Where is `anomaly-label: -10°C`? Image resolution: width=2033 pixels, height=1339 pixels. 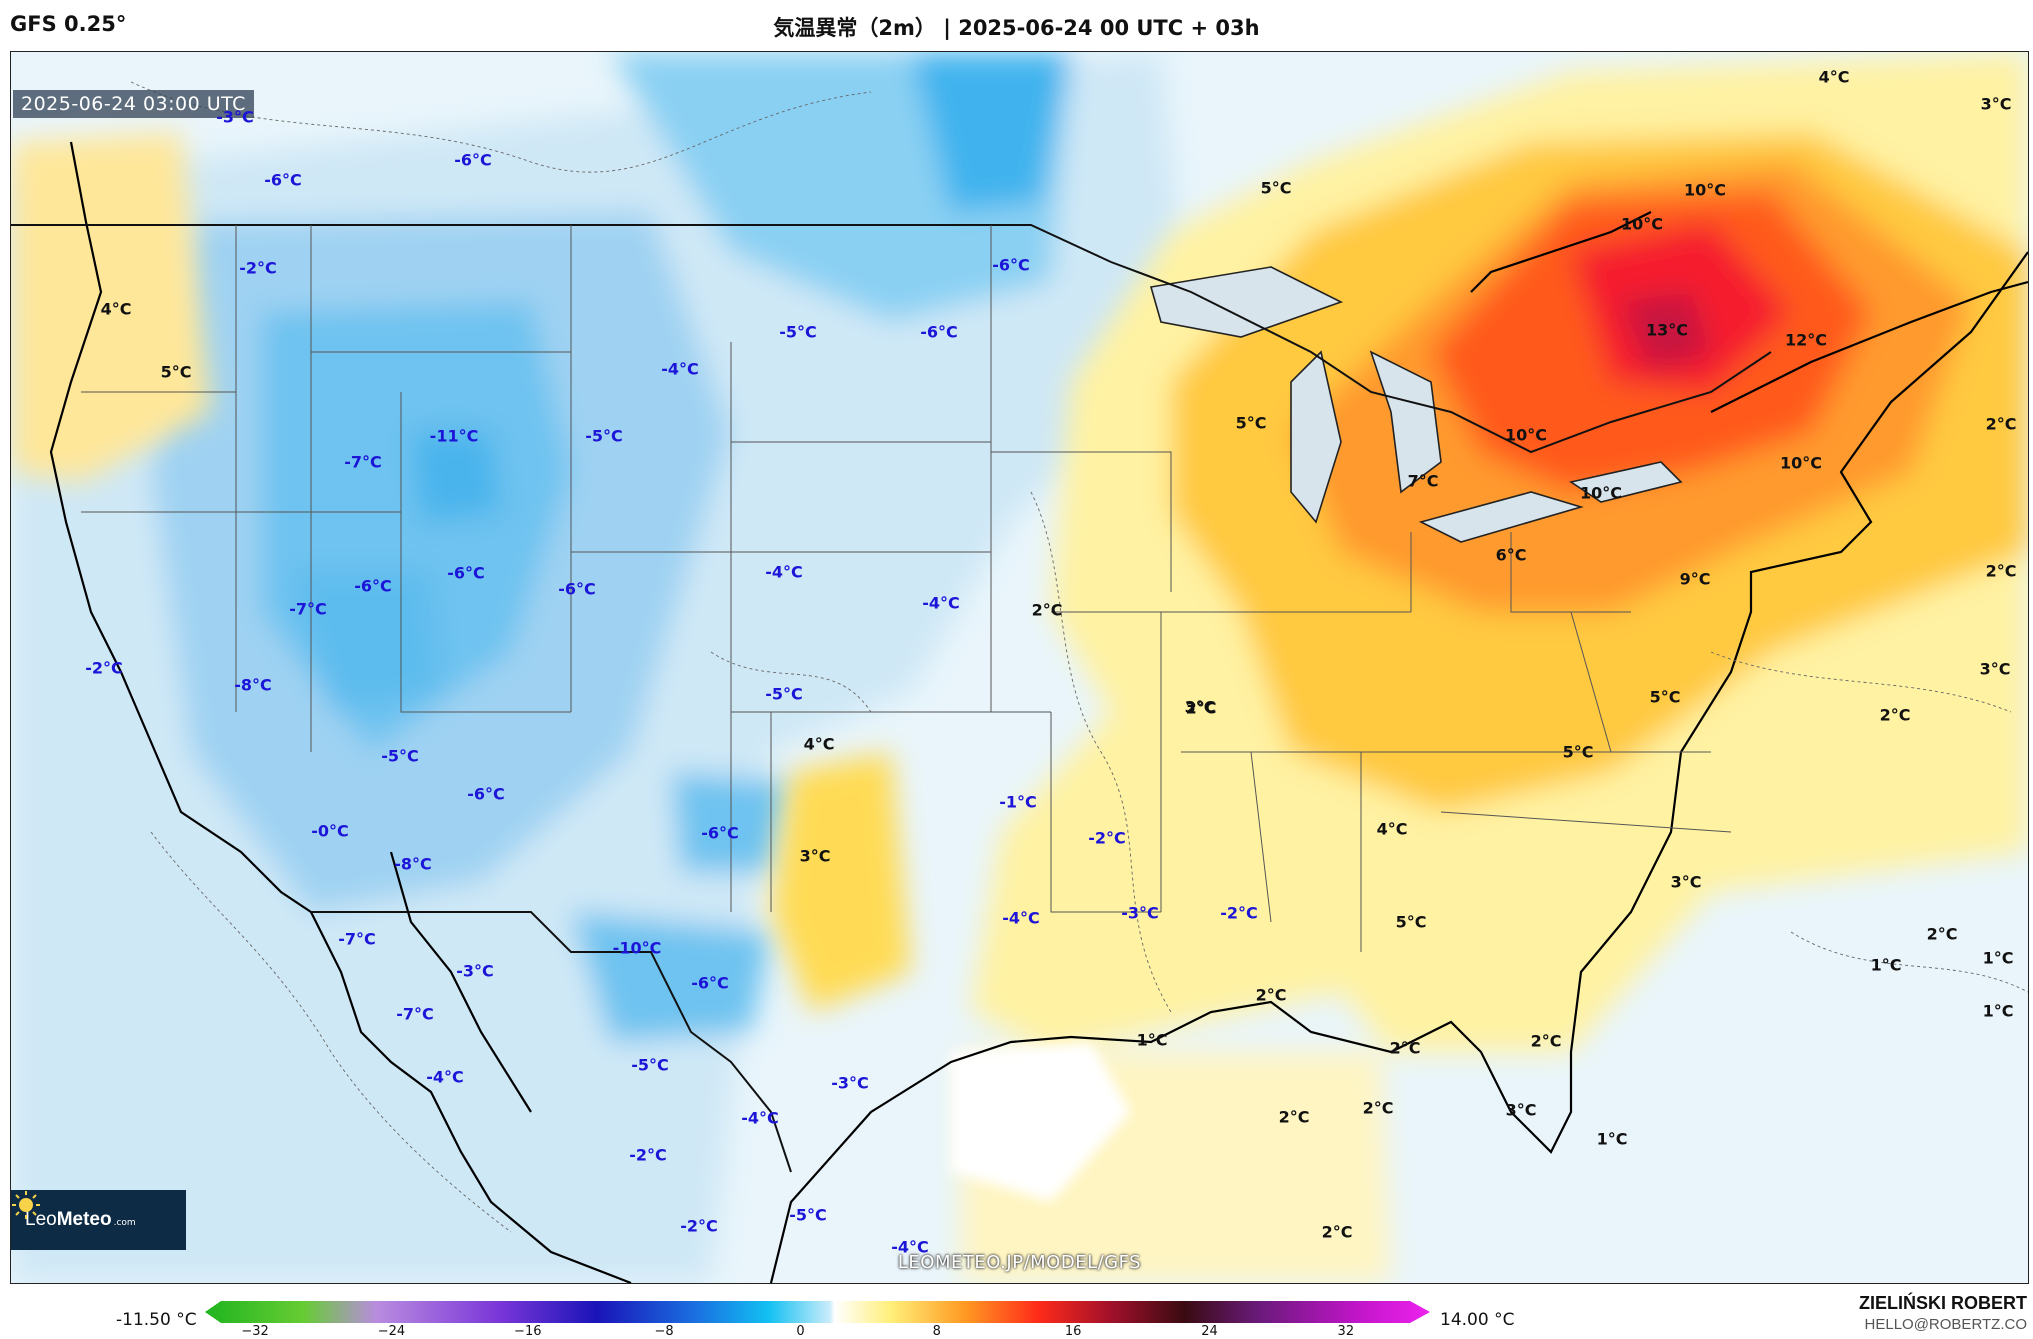 anomaly-label: -10°C is located at coordinates (637, 948).